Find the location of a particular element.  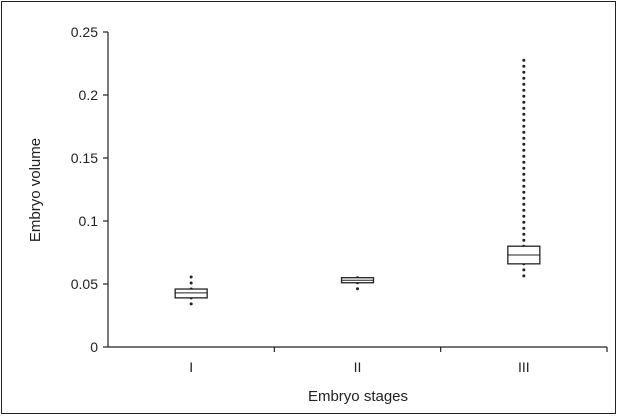

x-tick-label: I is located at coordinates (191, 367).